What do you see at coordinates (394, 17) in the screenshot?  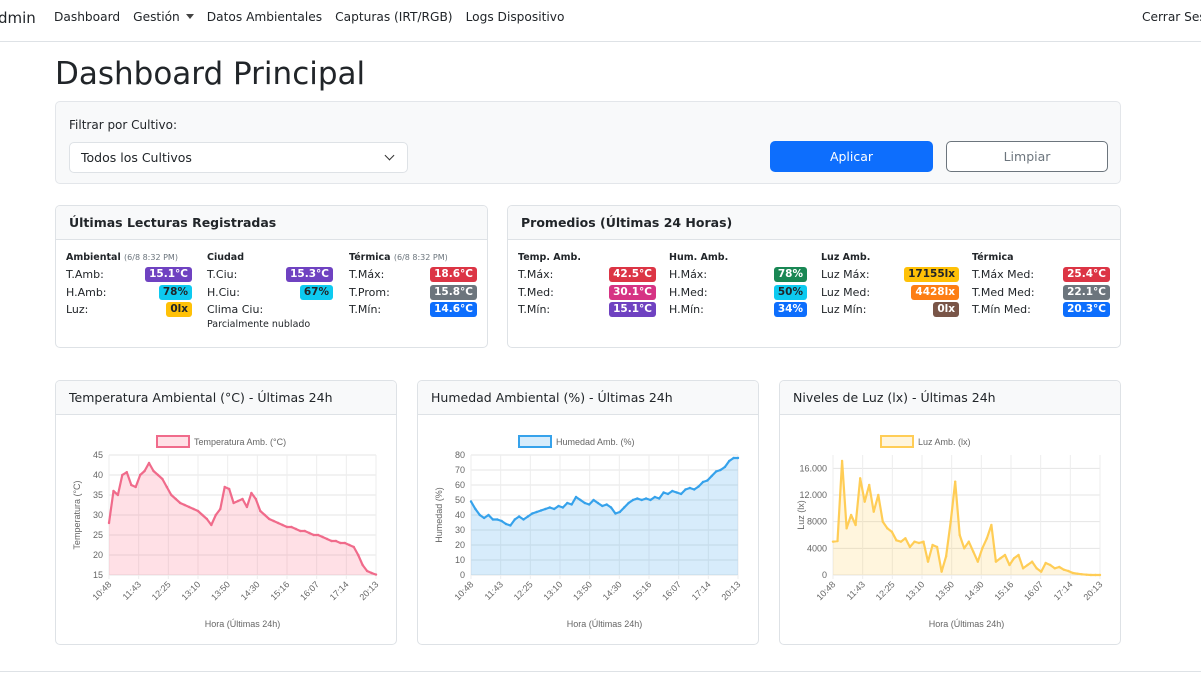 I see `nav-capturas: Capturas (IRT/RGB)` at bounding box center [394, 17].